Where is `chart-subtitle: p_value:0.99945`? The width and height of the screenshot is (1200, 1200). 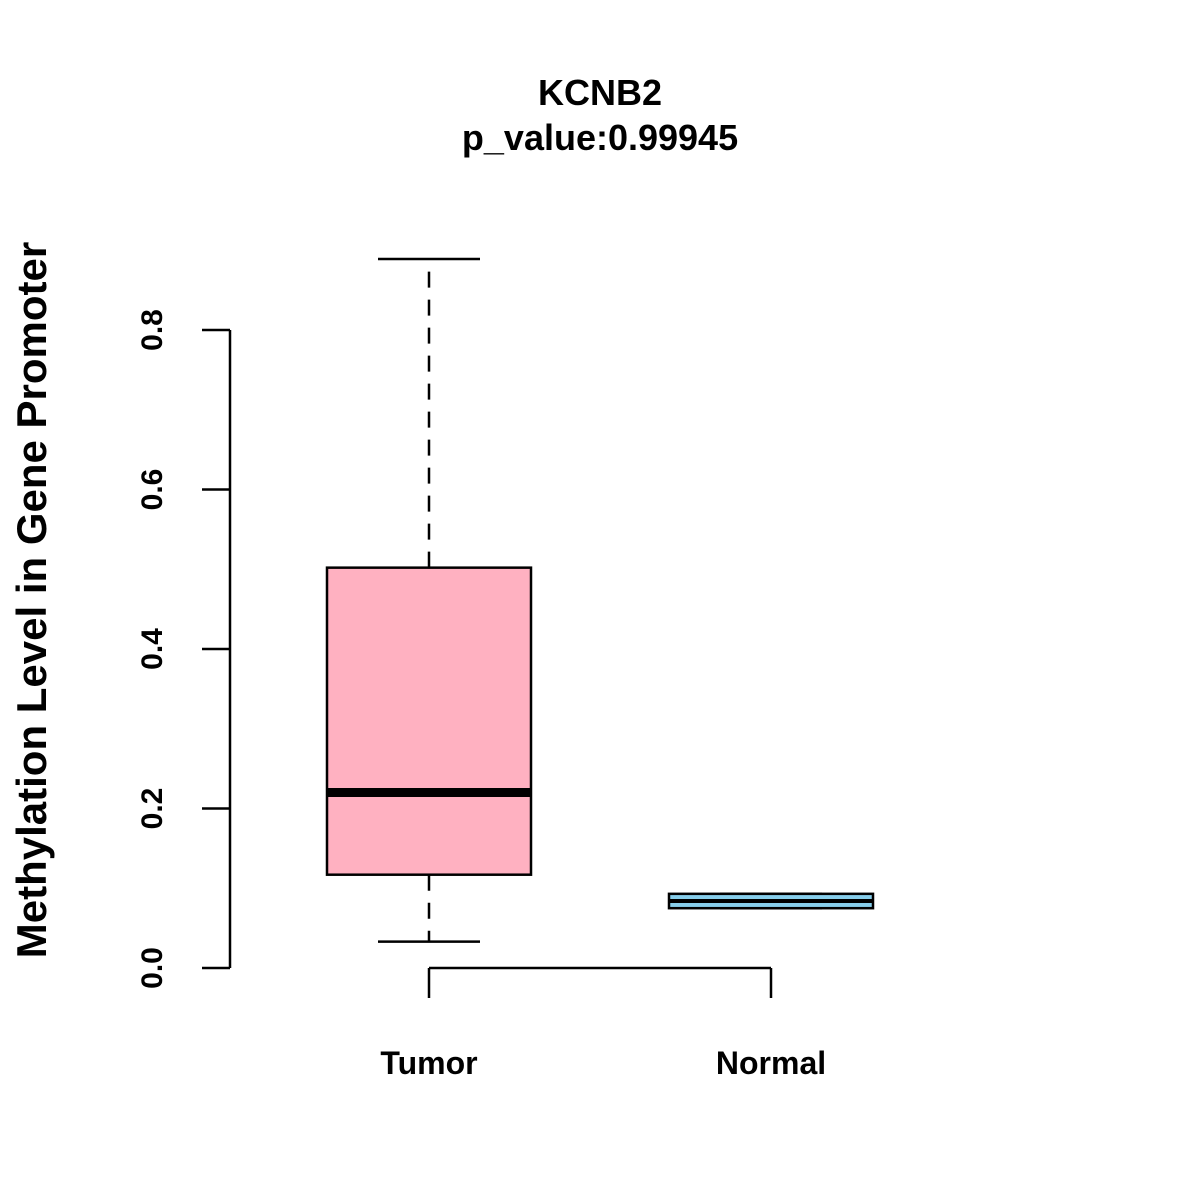
chart-subtitle: p_value:0.99945 is located at coordinates (600, 137).